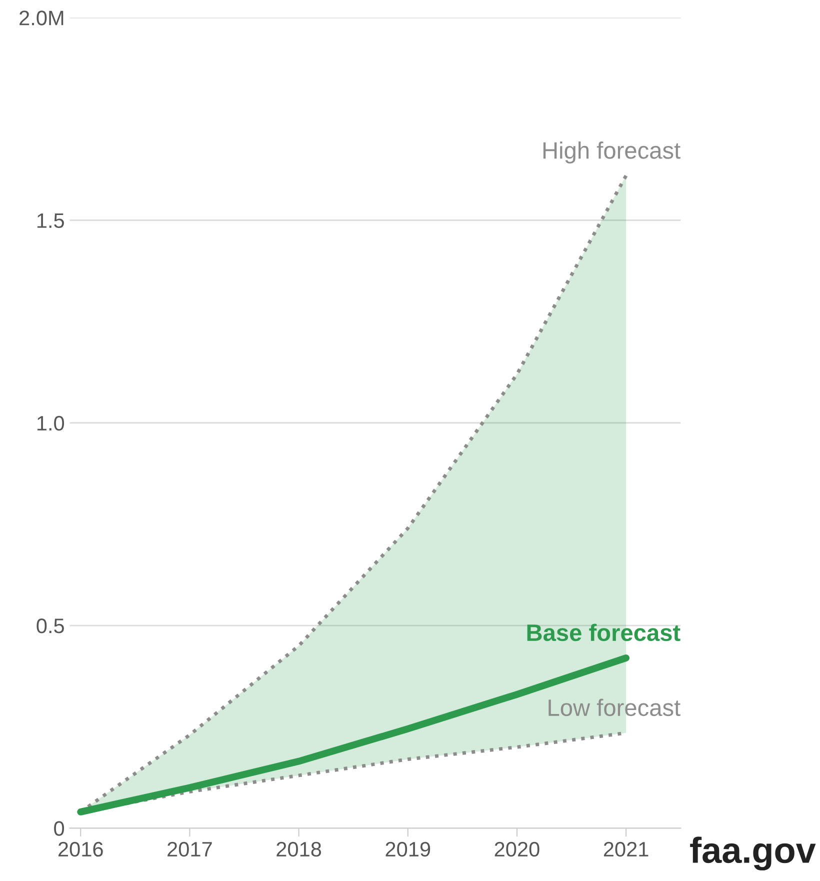  I want to click on x-tick-label: 2016, so click(80, 849).